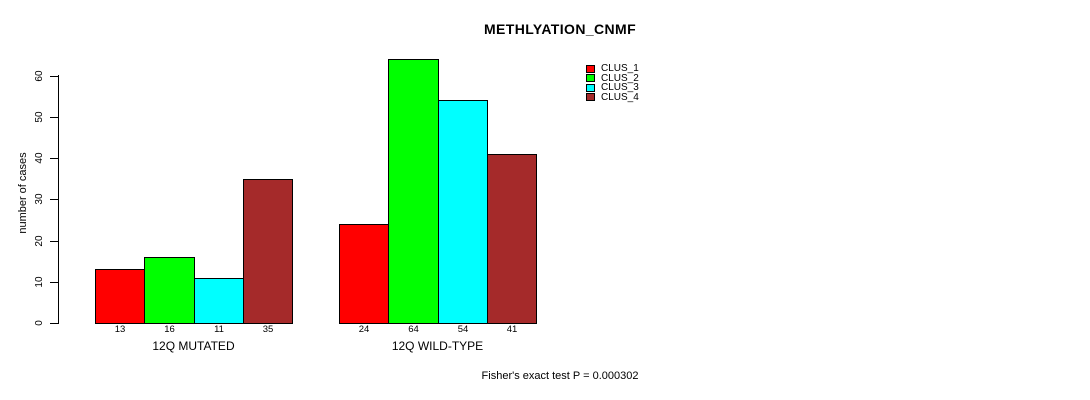 This screenshot has width=1090, height=400. I want to click on y-tick-label: 20, so click(39, 241).